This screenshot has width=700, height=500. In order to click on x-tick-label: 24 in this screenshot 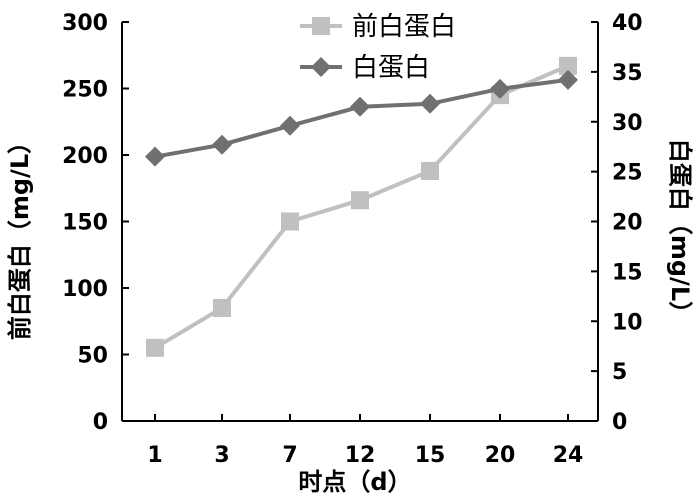, I will do `click(568, 455)`.